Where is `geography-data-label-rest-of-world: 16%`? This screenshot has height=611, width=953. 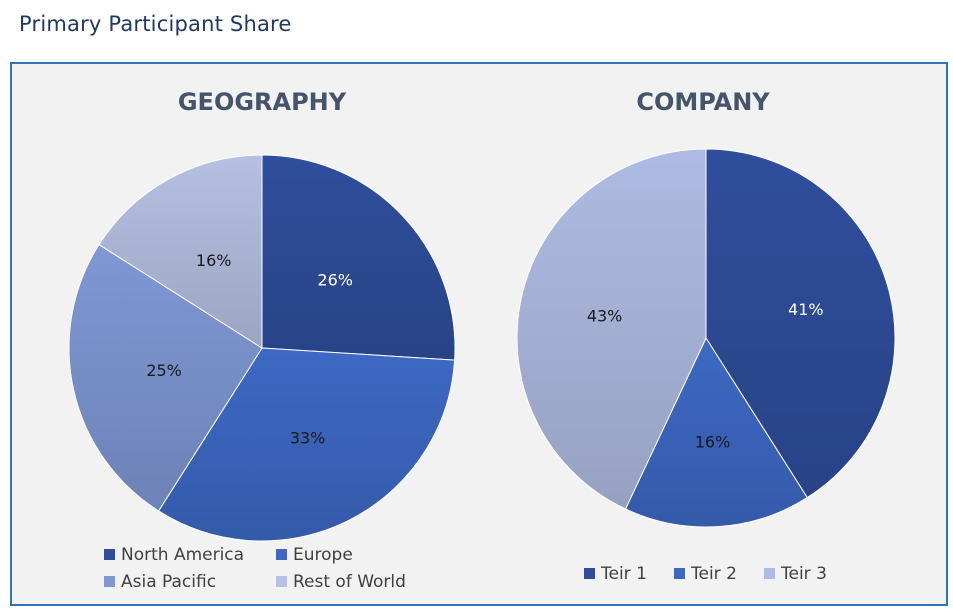 geography-data-label-rest-of-world: 16% is located at coordinates (214, 260).